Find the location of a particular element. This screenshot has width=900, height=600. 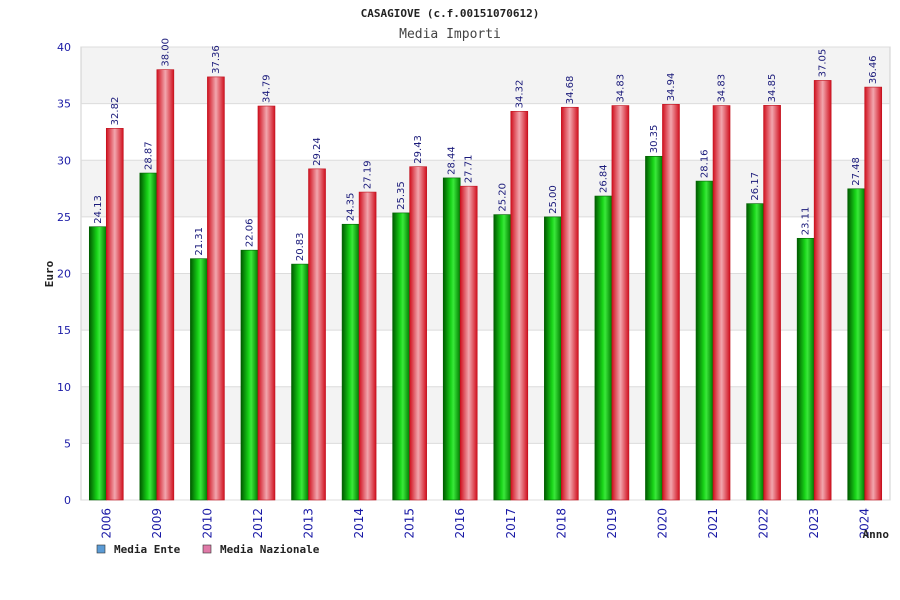

x-tick-label: 2009 is located at coordinates (157, 523).